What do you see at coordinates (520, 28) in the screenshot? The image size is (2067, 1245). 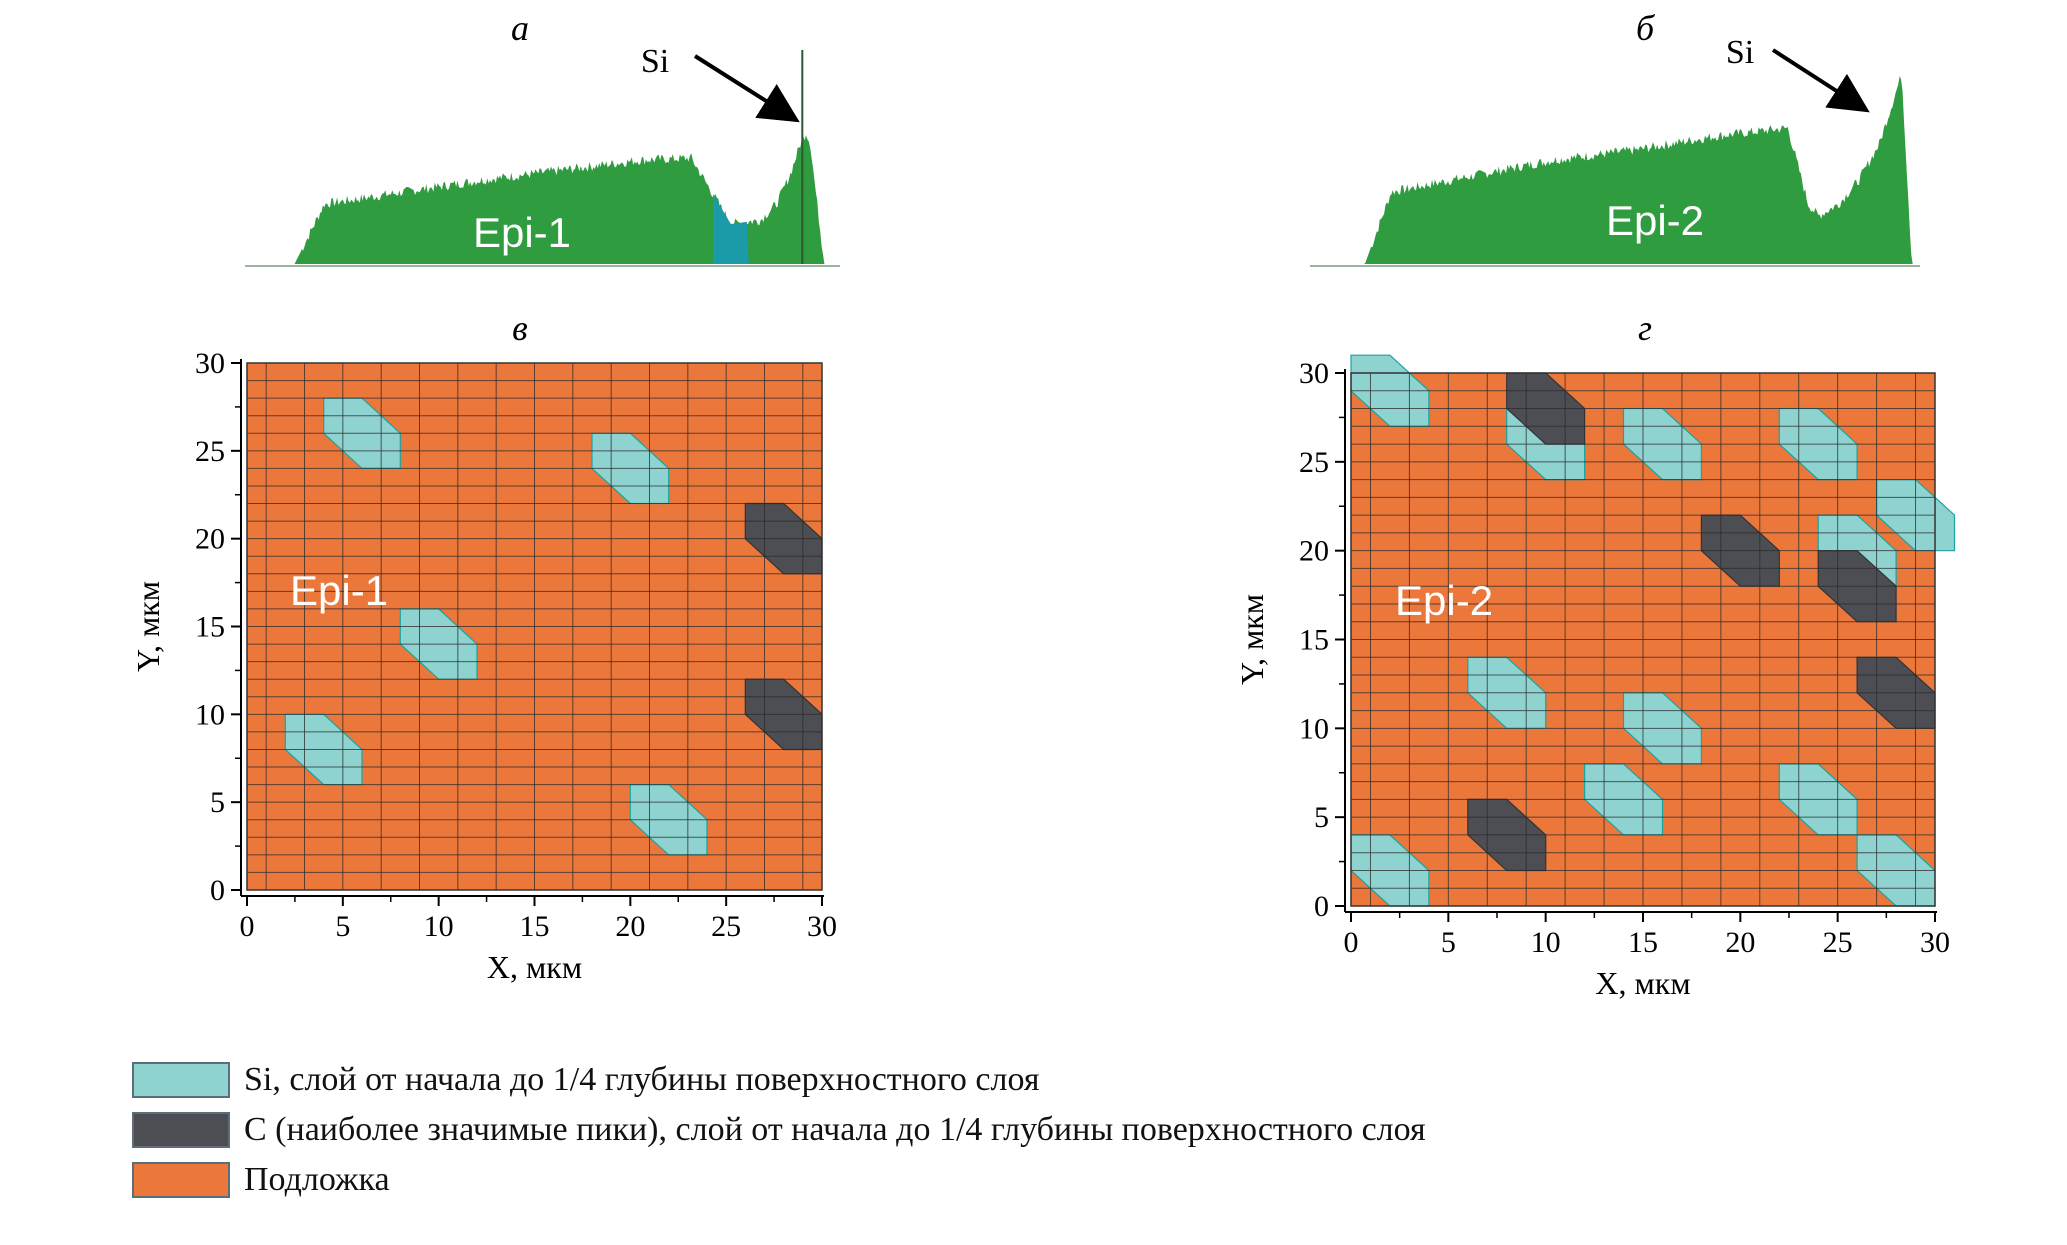 I see `panel-letter-a: а` at bounding box center [520, 28].